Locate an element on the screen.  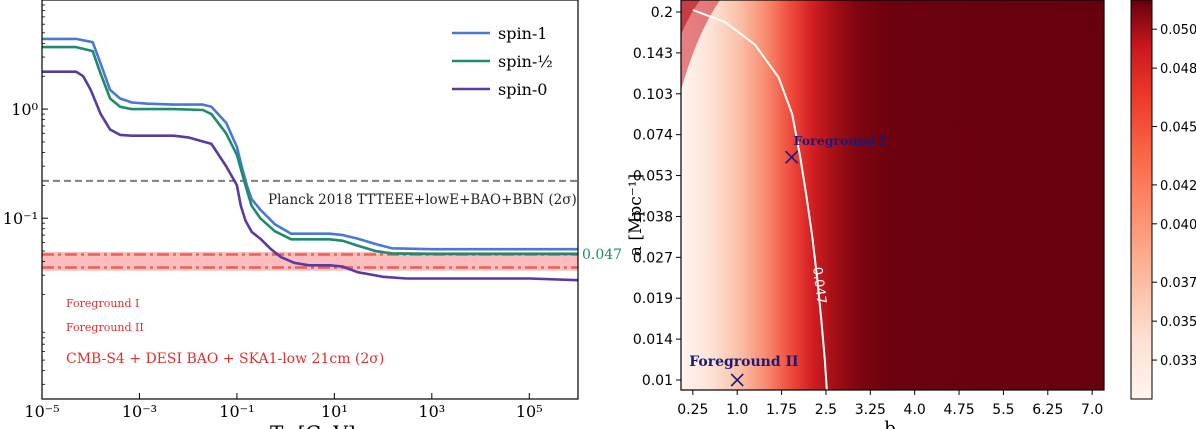
marker-label: Foreground II is located at coordinates (743, 362).